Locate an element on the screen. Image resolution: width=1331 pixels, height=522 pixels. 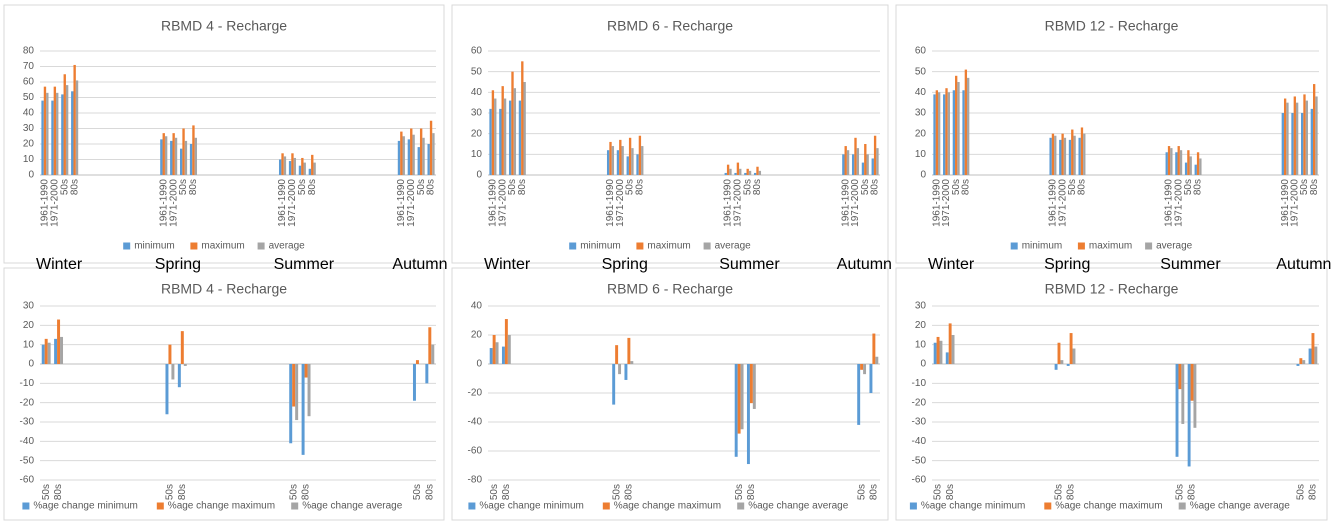
y-tick-label: 70 is located at coordinates (29, 66).